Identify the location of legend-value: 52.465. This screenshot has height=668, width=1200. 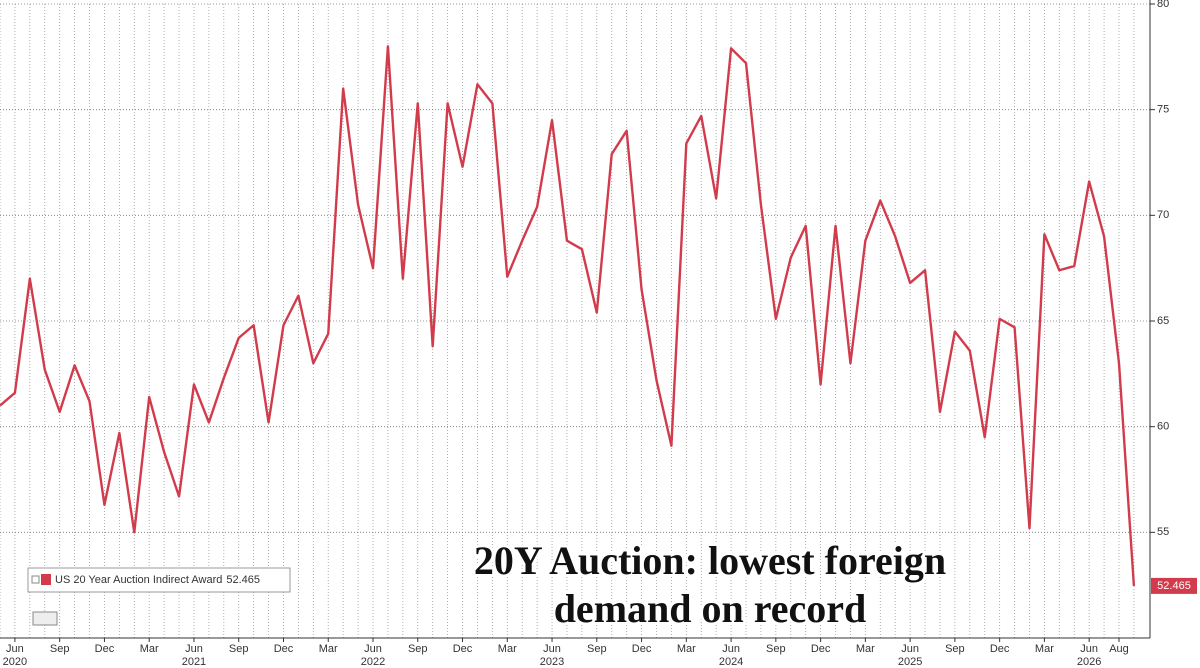
(243, 580).